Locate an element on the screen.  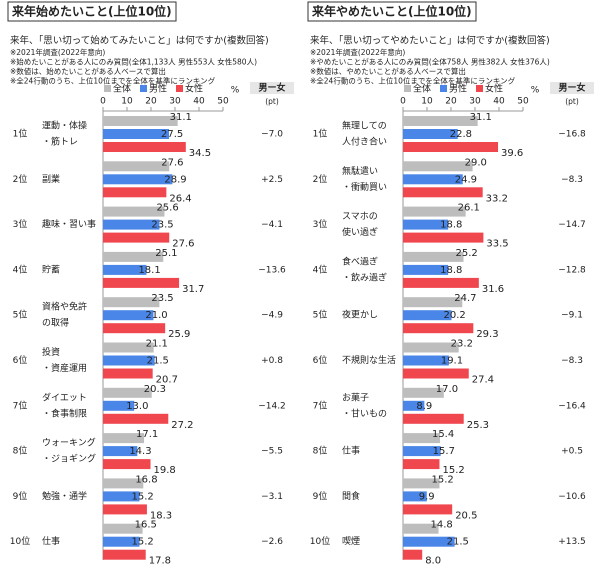
legend-label: 男性 is located at coordinates (458, 89).